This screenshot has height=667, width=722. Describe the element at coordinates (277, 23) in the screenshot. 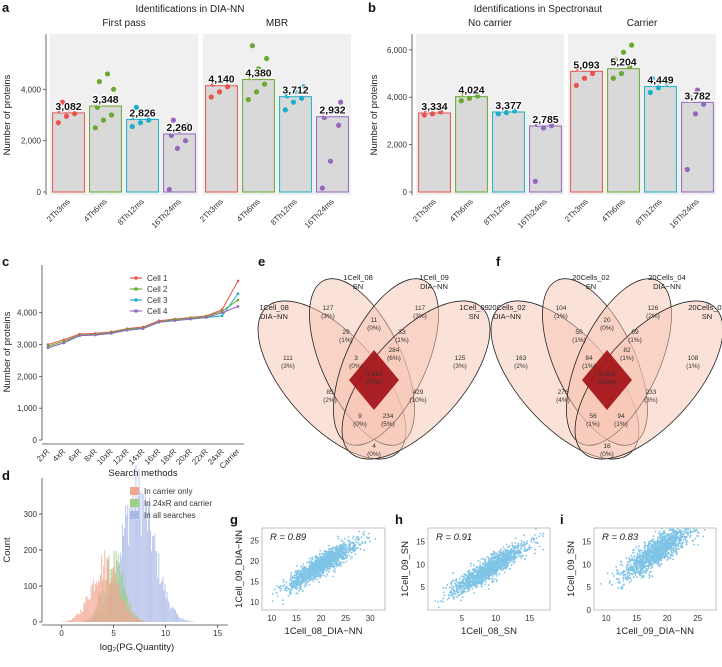

I see `facet-title: MBR` at that location.